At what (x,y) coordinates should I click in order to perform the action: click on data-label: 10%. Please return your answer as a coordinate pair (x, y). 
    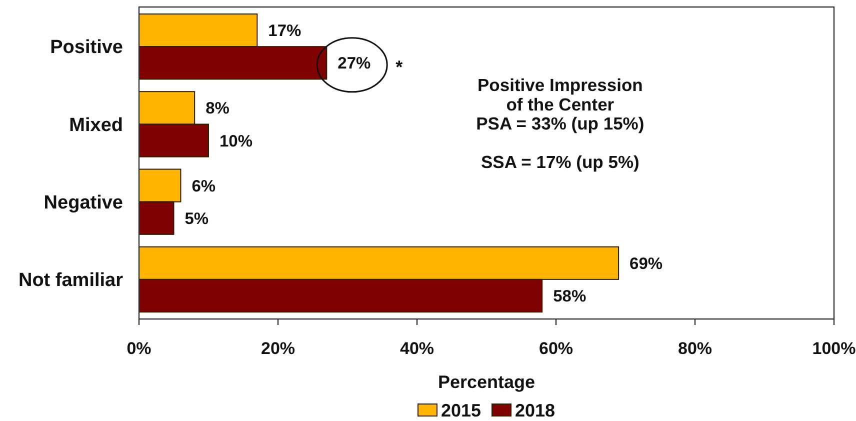
    Looking at the image, I should click on (236, 141).